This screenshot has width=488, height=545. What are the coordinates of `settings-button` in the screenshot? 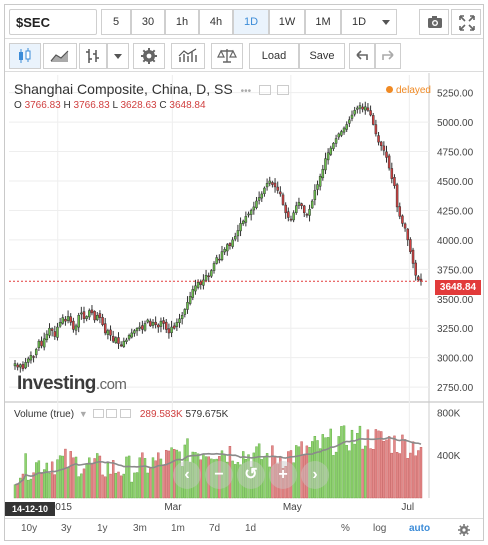 It's located at (149, 56).